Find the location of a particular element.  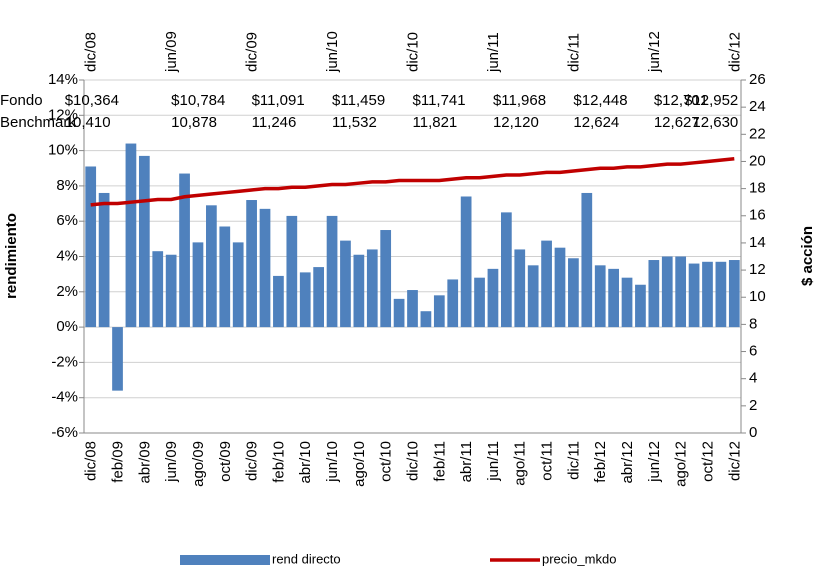

x-tick-label: jun/12 is located at coordinates (654, 462).